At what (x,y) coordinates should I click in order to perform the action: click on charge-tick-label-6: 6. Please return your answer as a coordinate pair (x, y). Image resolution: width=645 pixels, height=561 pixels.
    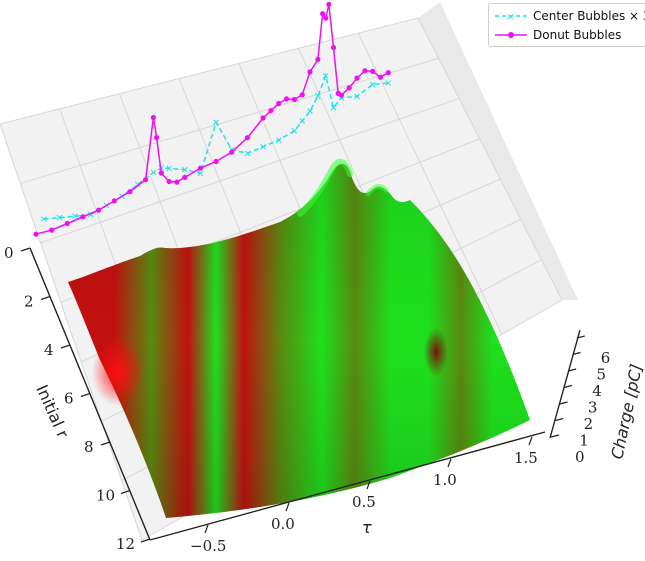
    Looking at the image, I should click on (606, 358).